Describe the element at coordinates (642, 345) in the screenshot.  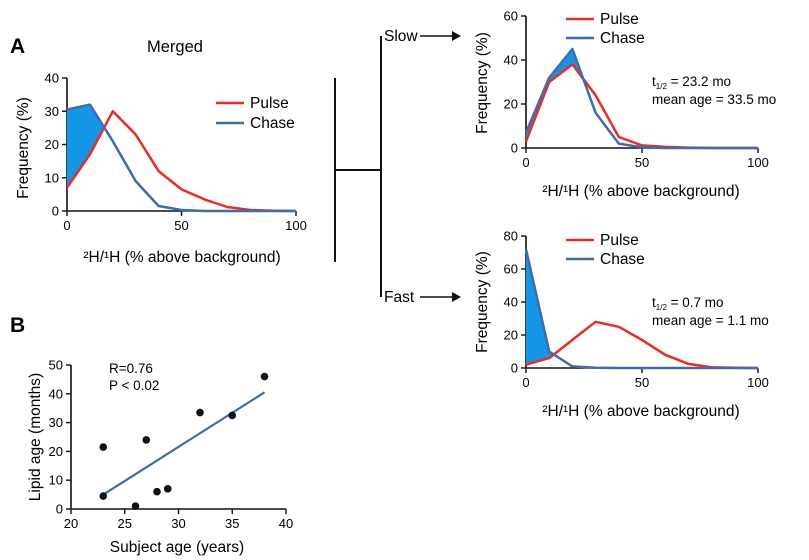
I see `fast-series-pulse-line` at that location.